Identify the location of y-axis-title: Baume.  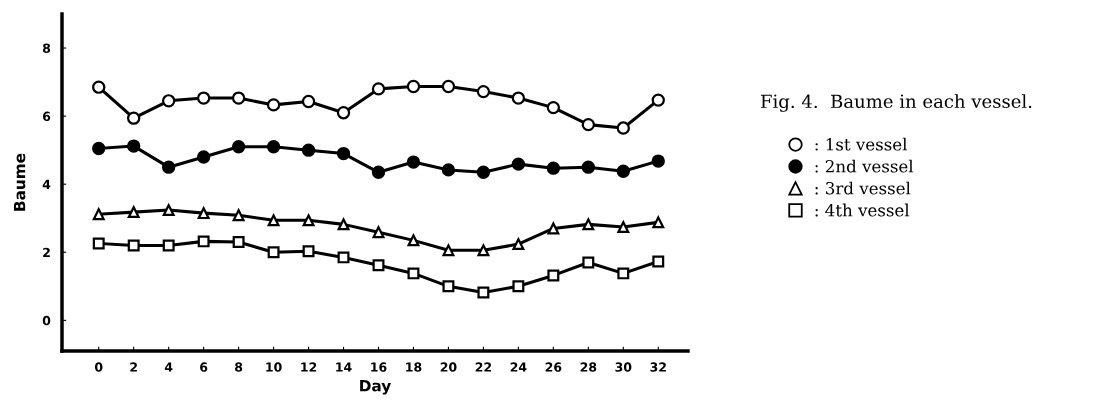
(19, 182).